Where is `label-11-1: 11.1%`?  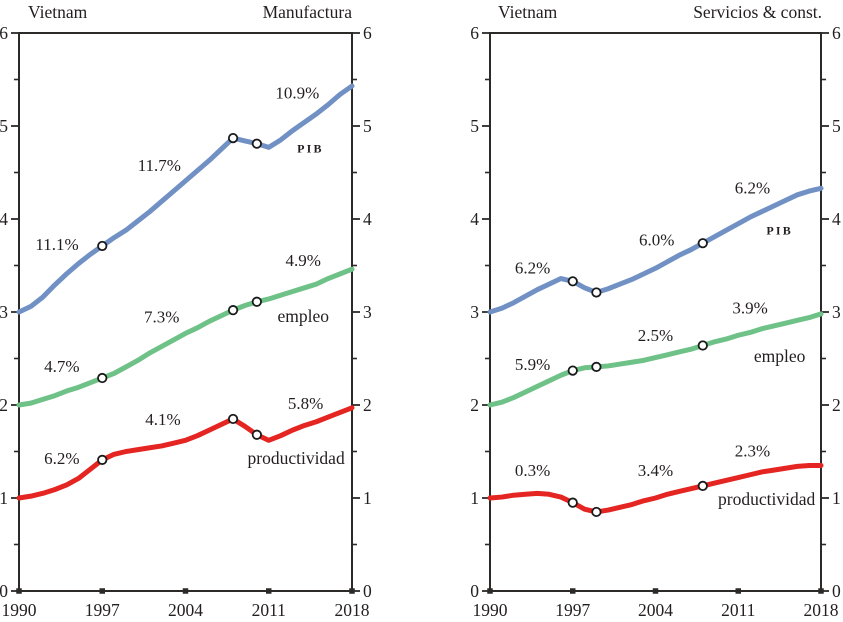
label-11-1: 11.1% is located at coordinates (56, 244).